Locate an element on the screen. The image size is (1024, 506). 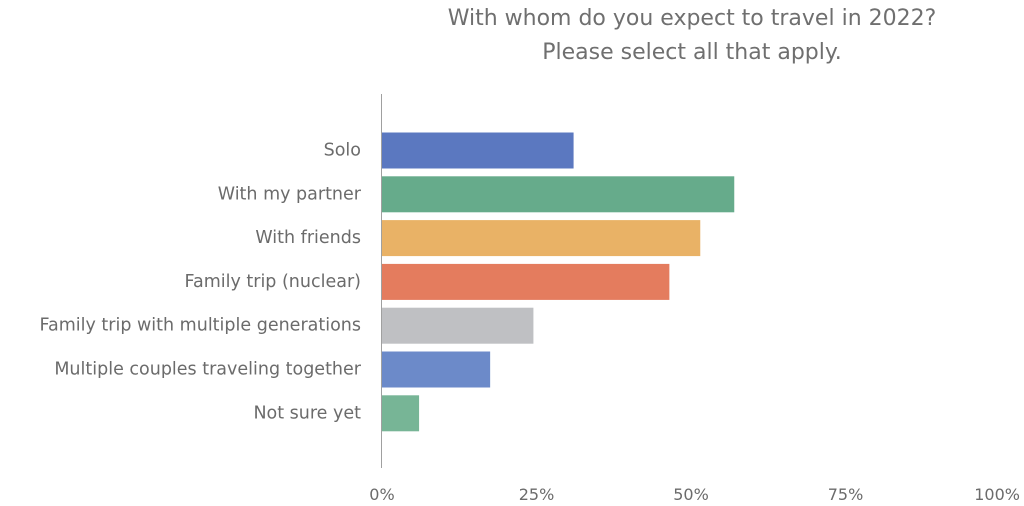
category-label: With friends is located at coordinates (308, 238).